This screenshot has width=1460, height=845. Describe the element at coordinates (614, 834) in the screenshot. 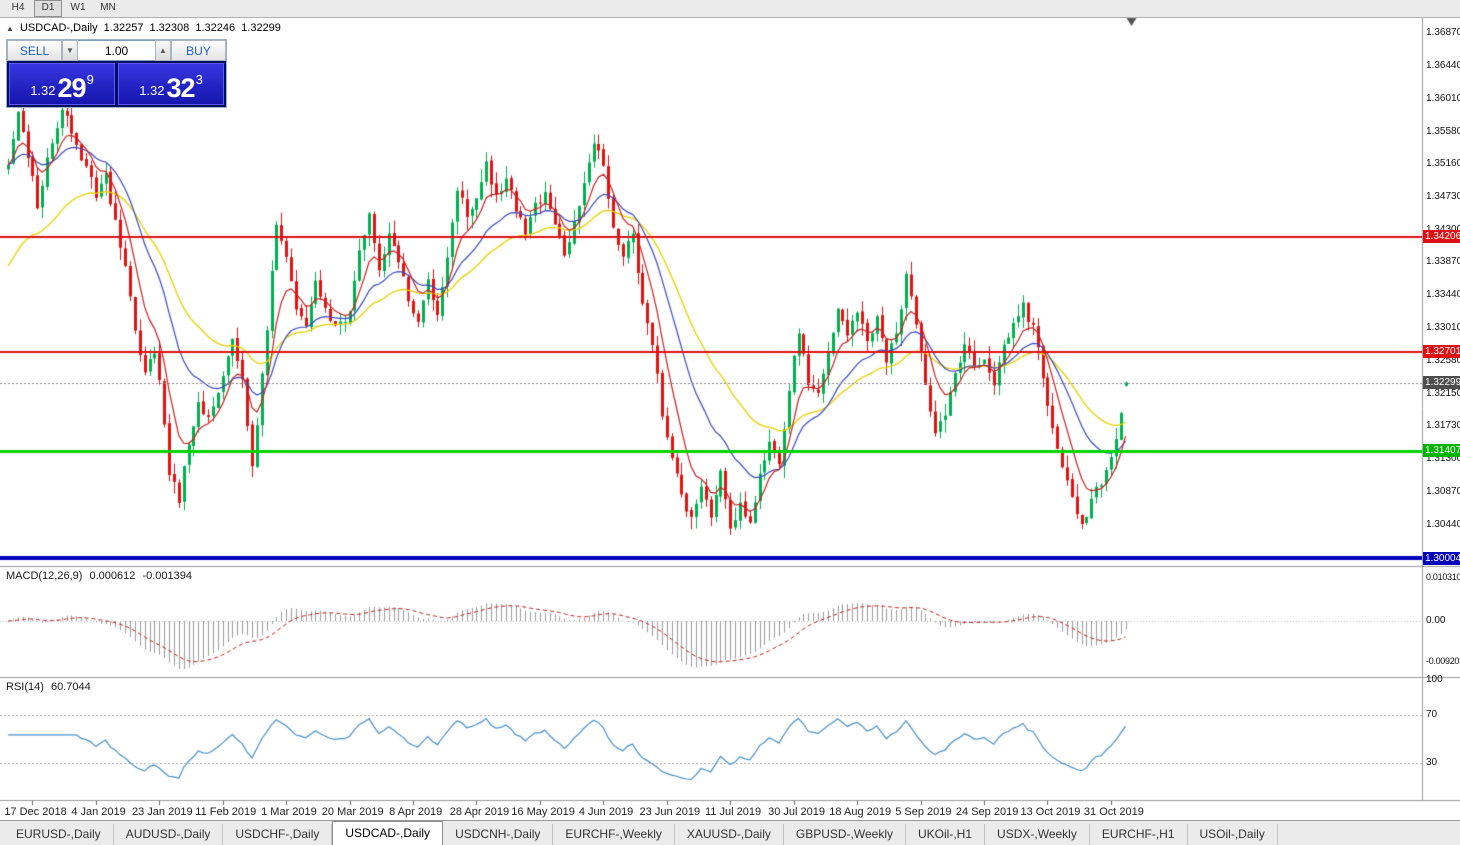

I see `symbol-tab-eurchf-weekly: EURCHF-,Weekly` at that location.